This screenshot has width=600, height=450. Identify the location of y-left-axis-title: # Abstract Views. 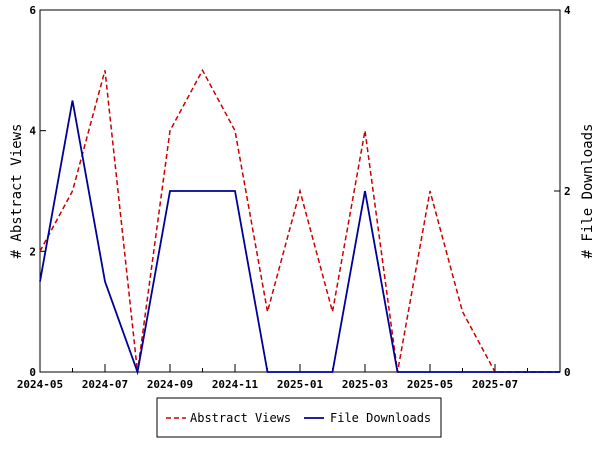
(17, 191).